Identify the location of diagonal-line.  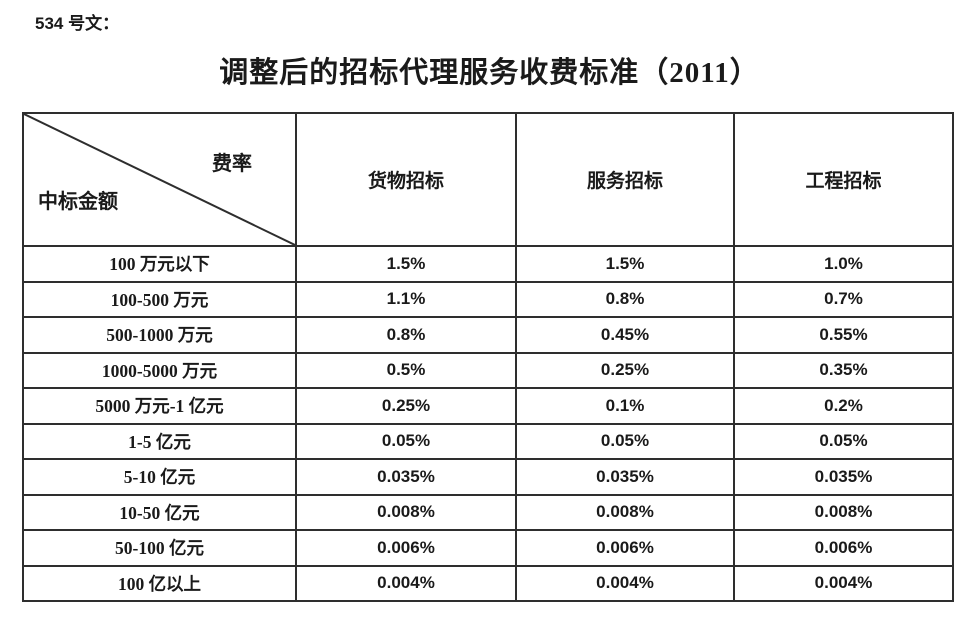
(159, 179).